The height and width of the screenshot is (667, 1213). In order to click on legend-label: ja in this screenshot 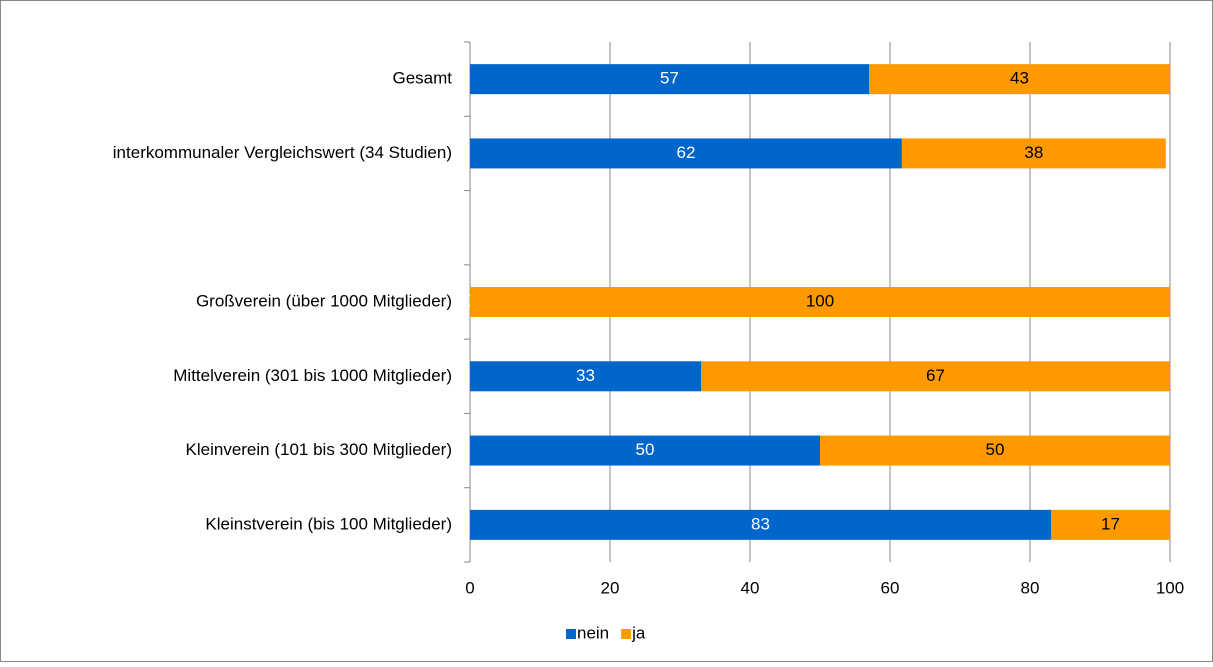, I will do `click(638, 632)`.